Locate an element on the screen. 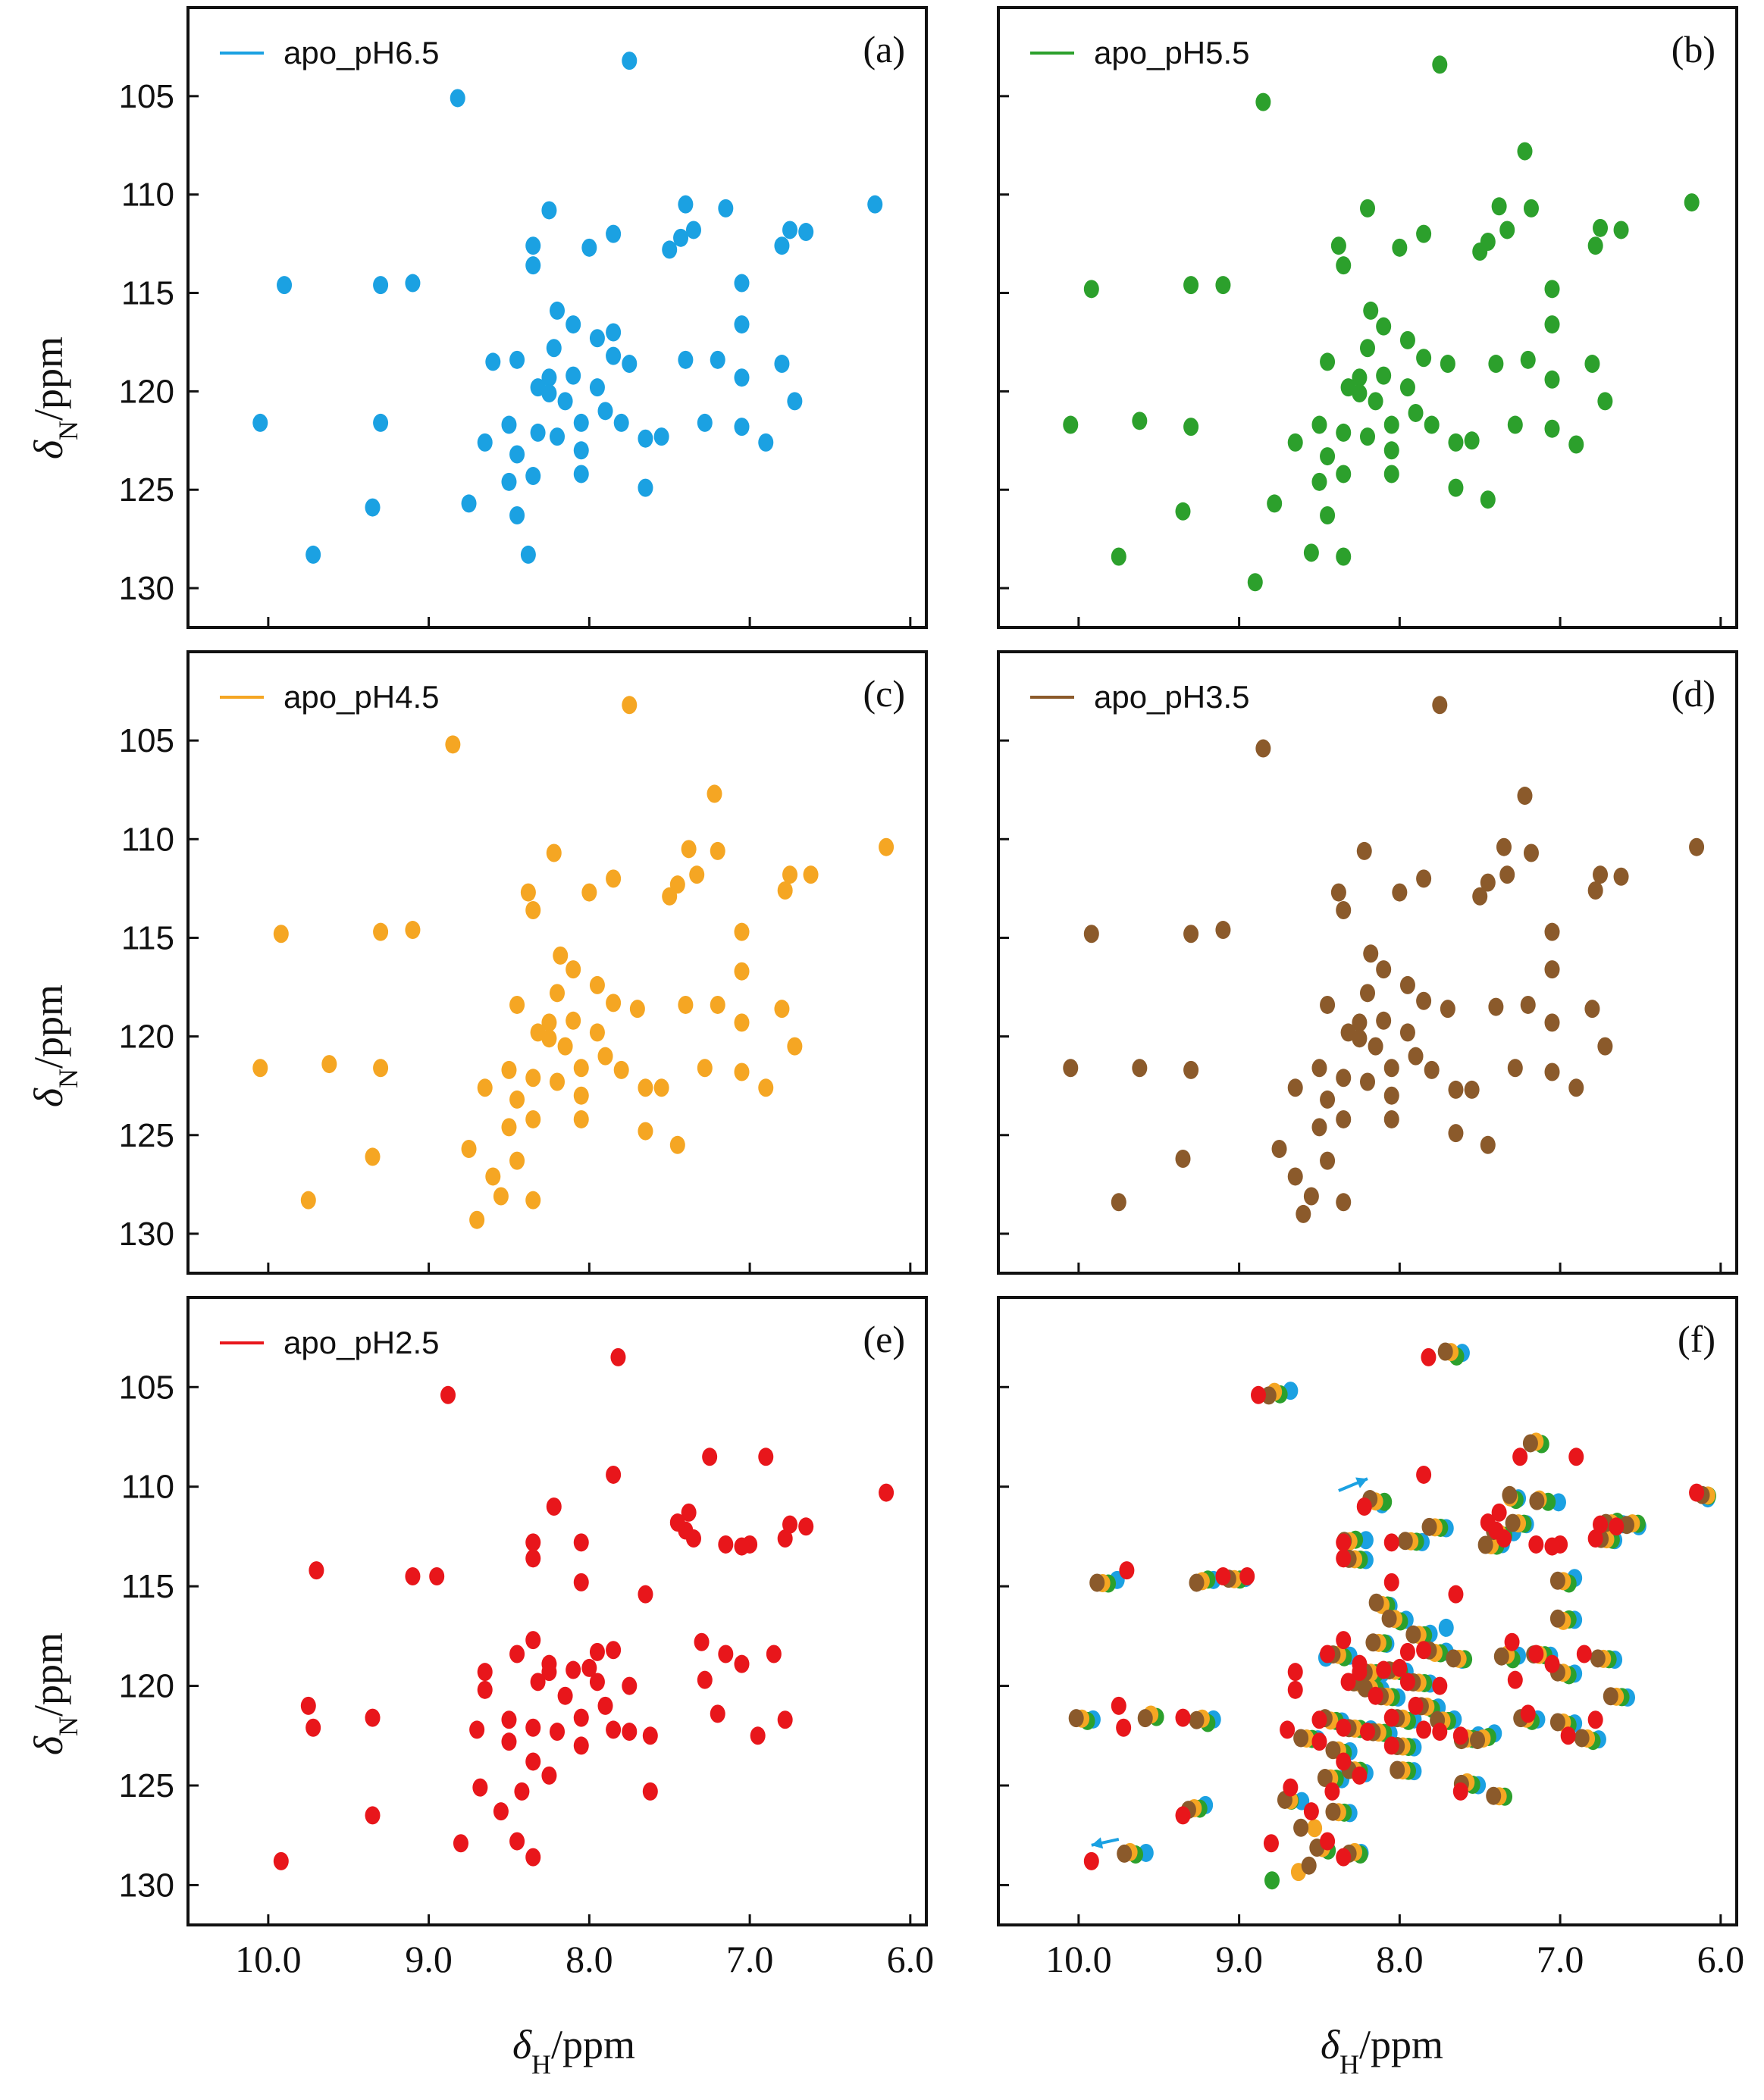 The image size is (1764, 2100). panel-f: 10.0 9.0 8.0 7.0 6.0 (f) is located at coordinates (1371, 1638).